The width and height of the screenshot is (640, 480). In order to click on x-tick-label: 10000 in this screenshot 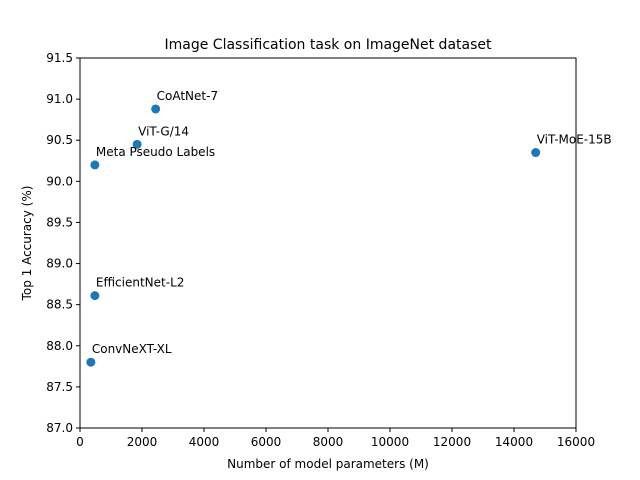, I will do `click(390, 442)`.